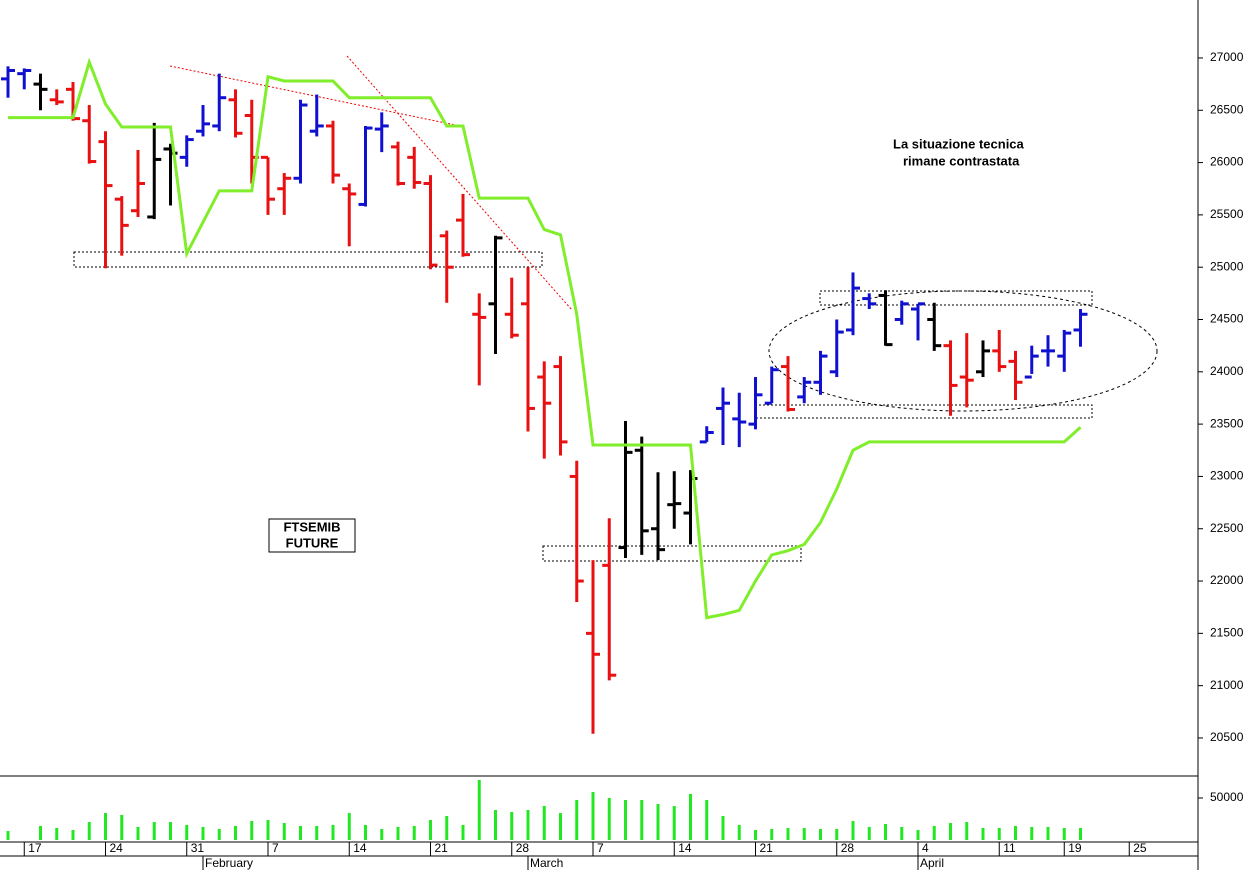 The image size is (1247, 870). I want to click on x-tick-label: 25, so click(1140, 848).